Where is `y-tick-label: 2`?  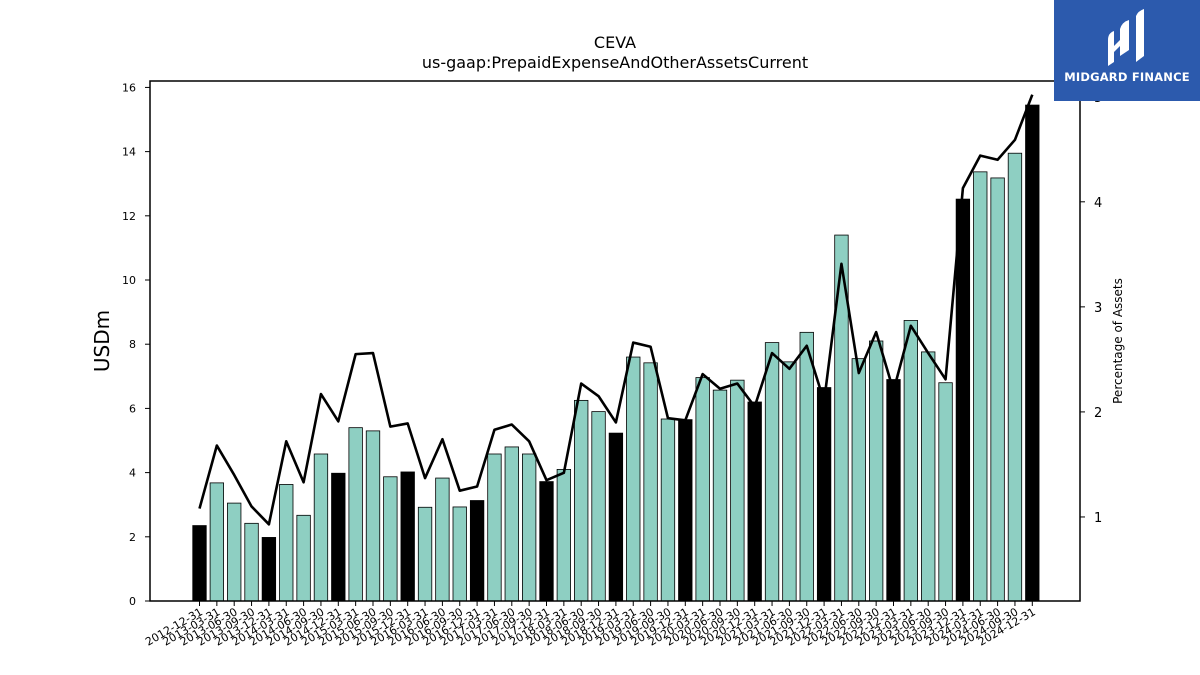 y-tick-label: 2 is located at coordinates (132, 537).